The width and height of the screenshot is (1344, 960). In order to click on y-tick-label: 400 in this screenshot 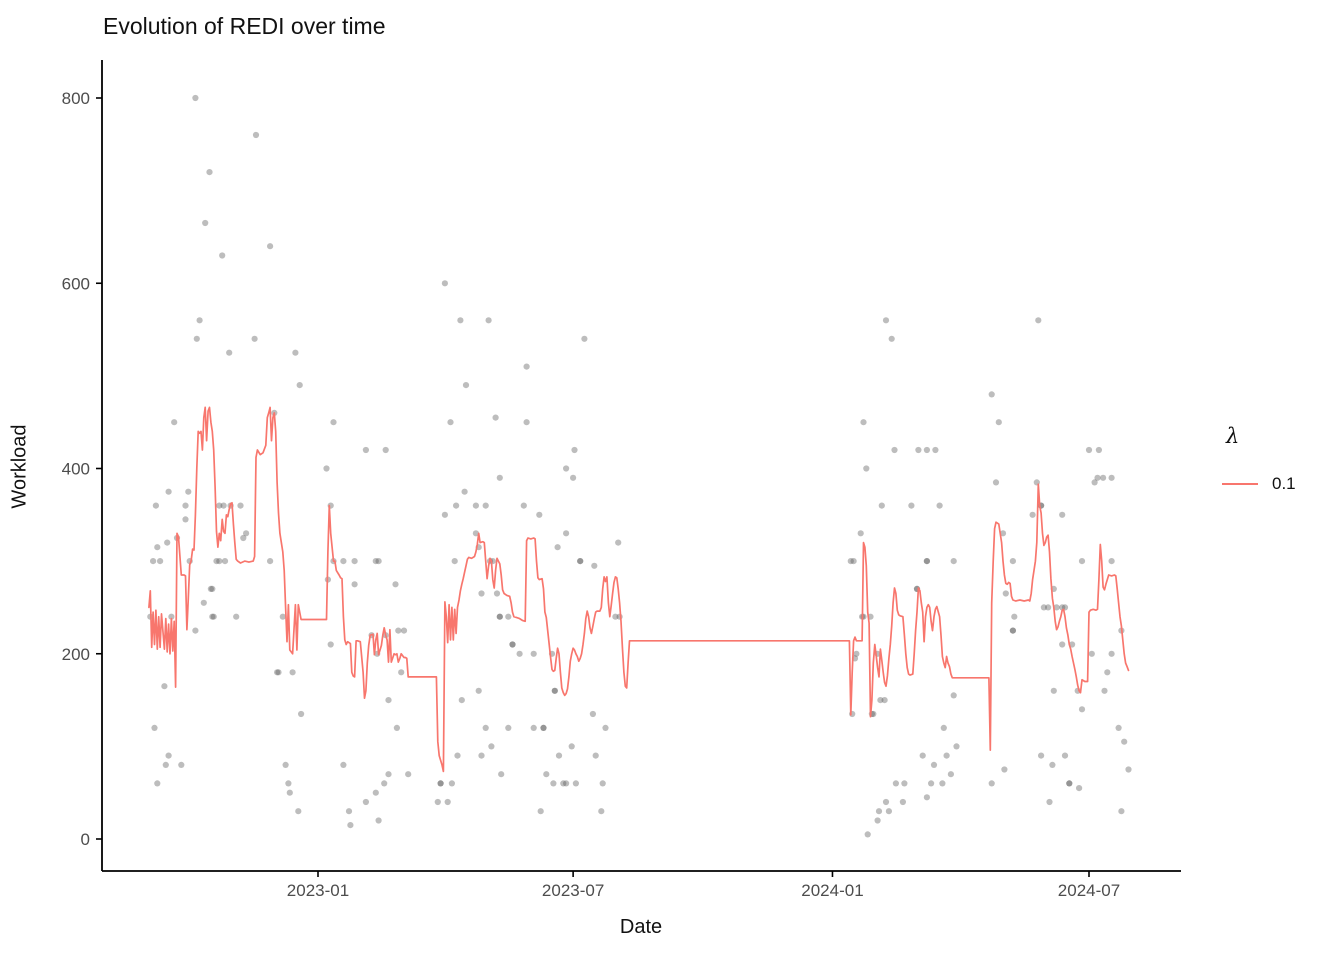, I will do `click(76, 469)`.